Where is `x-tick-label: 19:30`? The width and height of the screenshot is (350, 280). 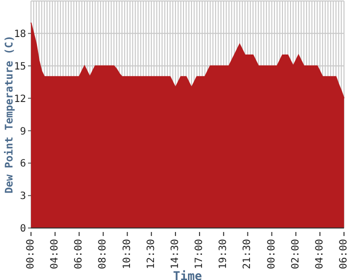 x-tick-label: 19:30 is located at coordinates (224, 254).